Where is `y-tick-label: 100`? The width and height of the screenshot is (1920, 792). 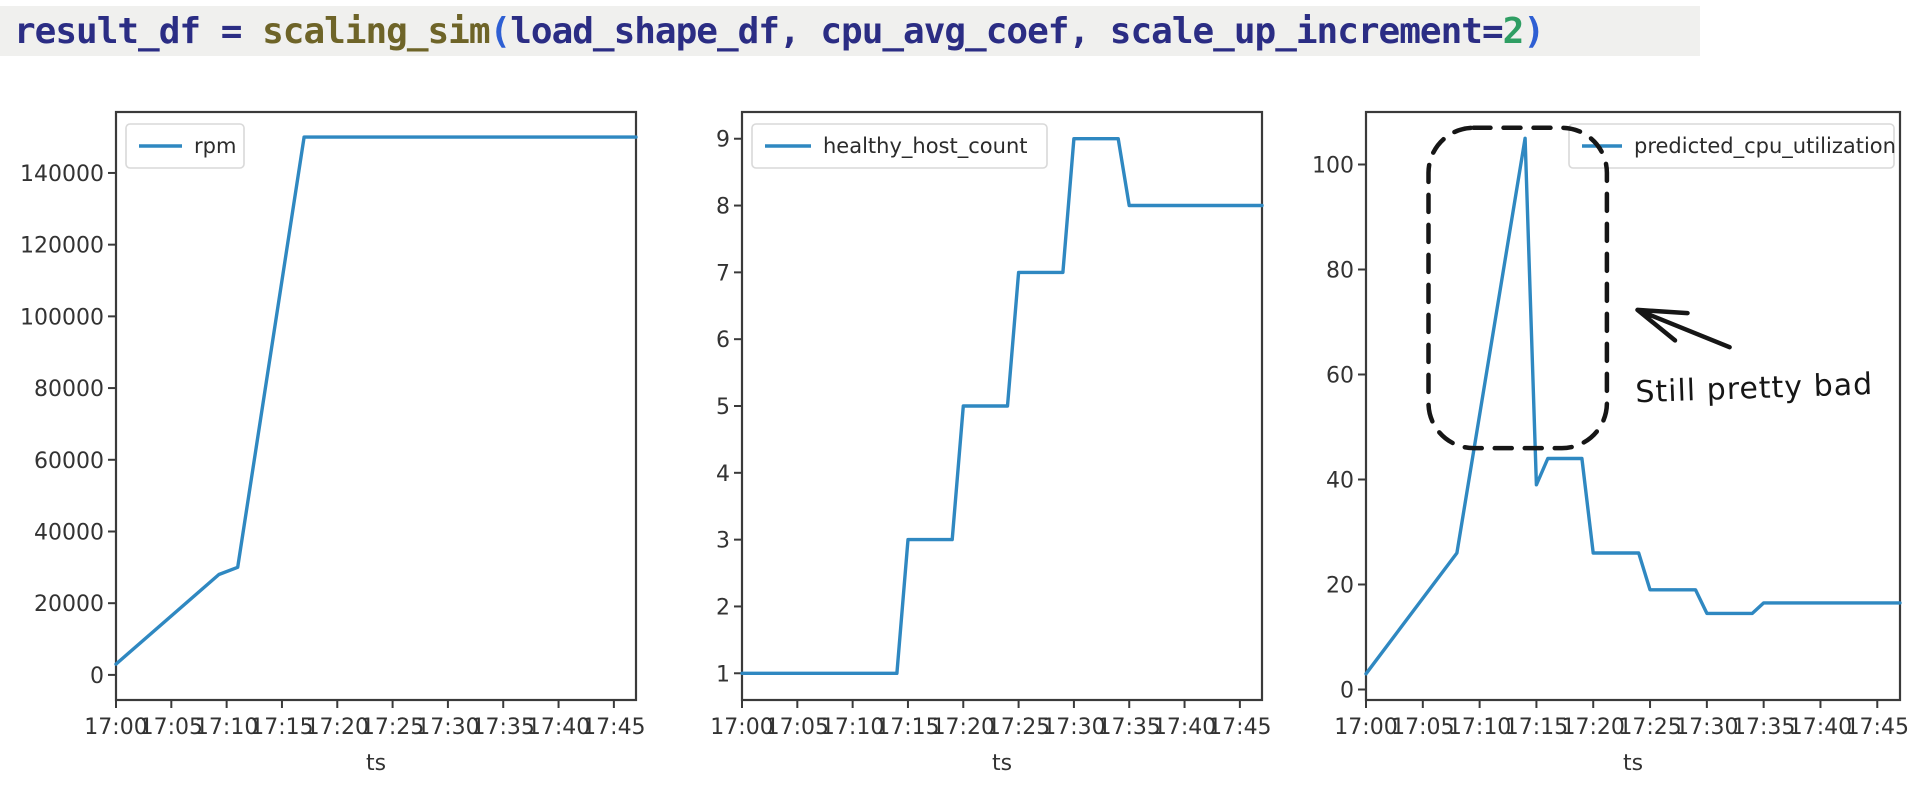 y-tick-label: 100 is located at coordinates (1333, 166).